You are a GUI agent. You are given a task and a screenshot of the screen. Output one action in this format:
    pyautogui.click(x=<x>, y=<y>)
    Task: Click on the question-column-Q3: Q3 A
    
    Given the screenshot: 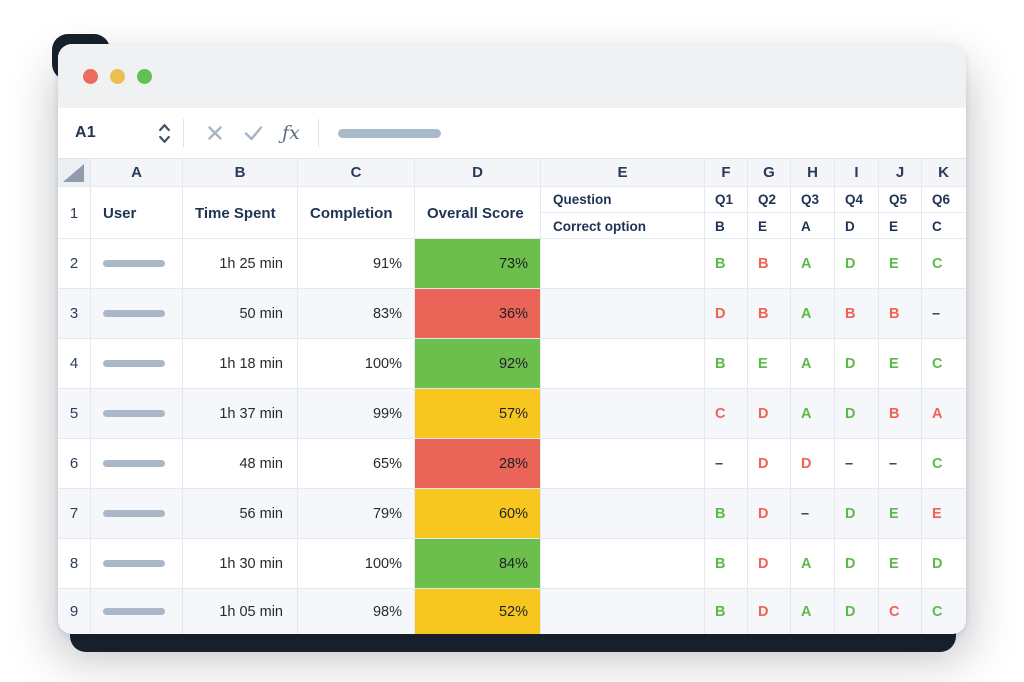 What is the action you would take?
    pyautogui.click(x=813, y=213)
    